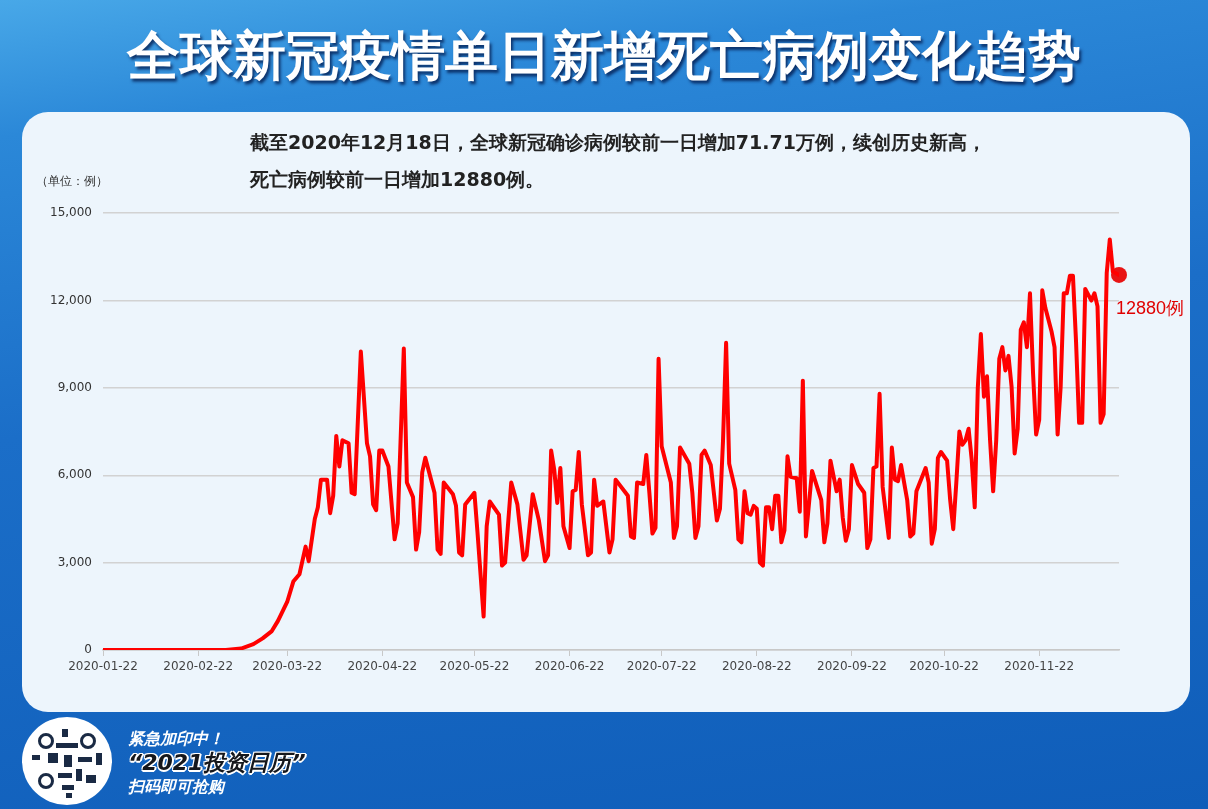 The height and width of the screenshot is (809, 1208). What do you see at coordinates (603, 56) in the screenshot?
I see `chart-title: 全球新冠疫情单日新增死亡病例变化趋势` at bounding box center [603, 56].